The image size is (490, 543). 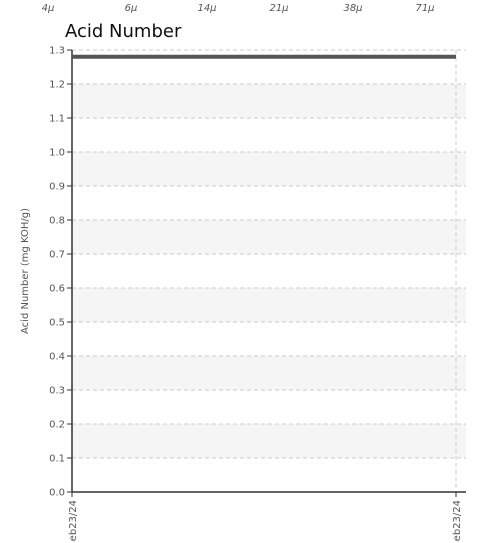 What do you see at coordinates (265, 516) in the screenshot?
I see `x-axis-ticks: eb23/24 eb23/24` at bounding box center [265, 516].